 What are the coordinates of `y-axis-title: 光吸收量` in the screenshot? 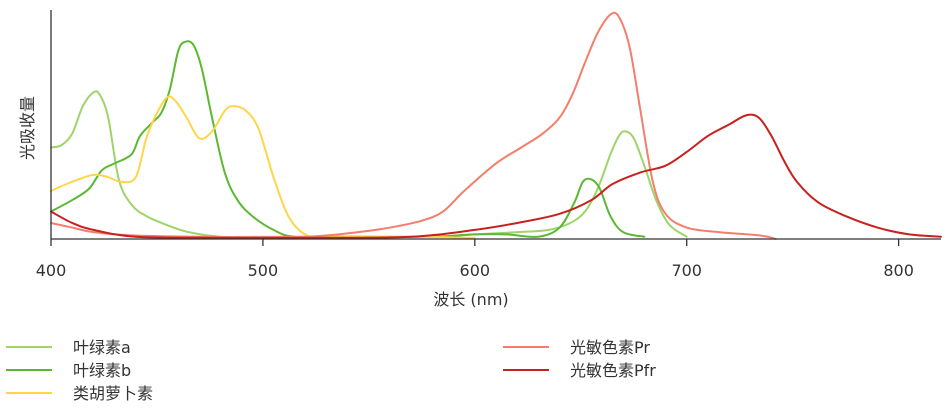 It's located at (27, 128).